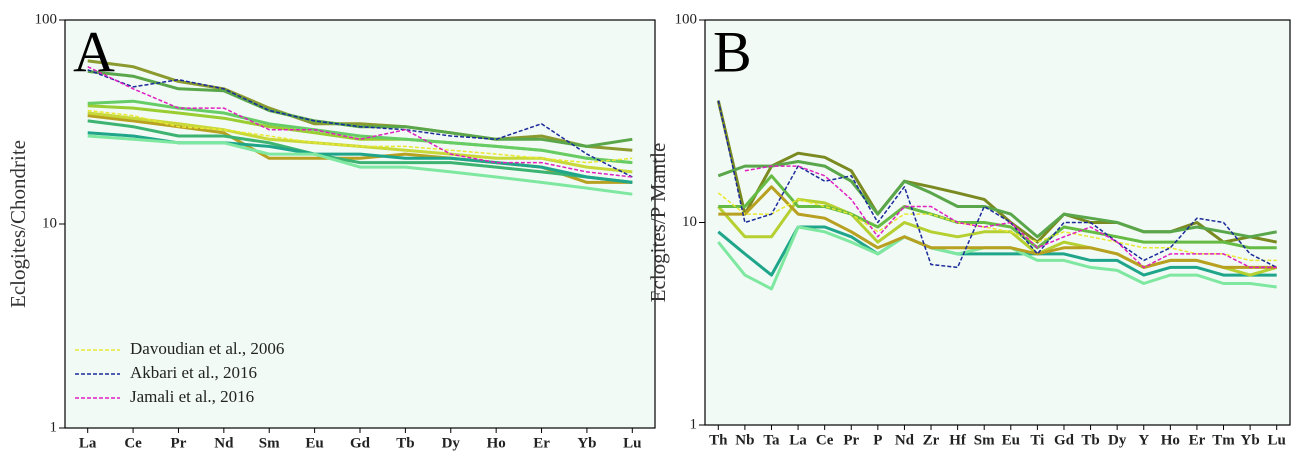  Describe the element at coordinates (94, 51) in the screenshot. I see `panel-letter: A` at that location.